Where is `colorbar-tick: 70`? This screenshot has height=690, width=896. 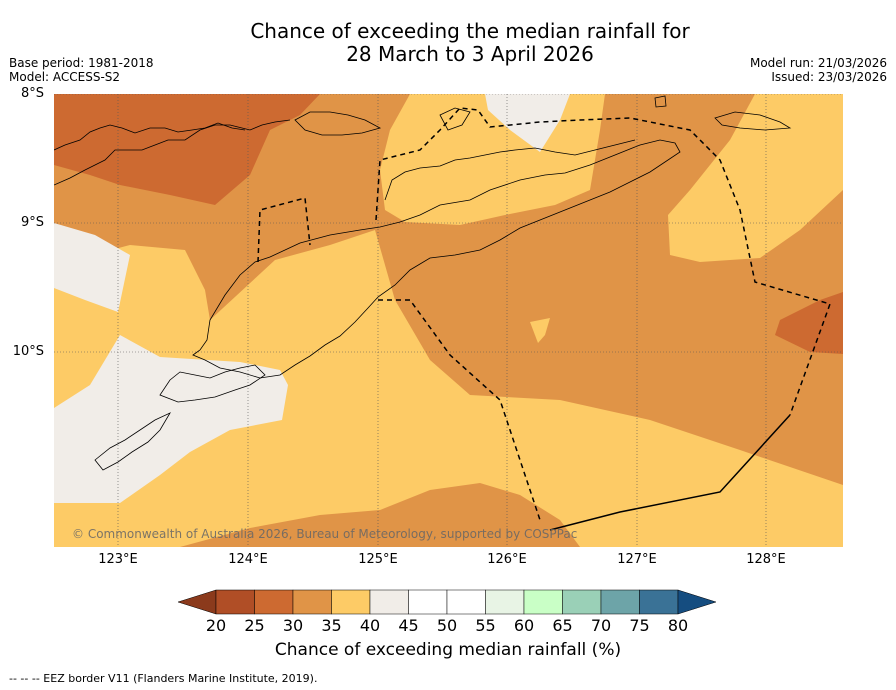 colorbar-tick: 70 is located at coordinates (601, 625).